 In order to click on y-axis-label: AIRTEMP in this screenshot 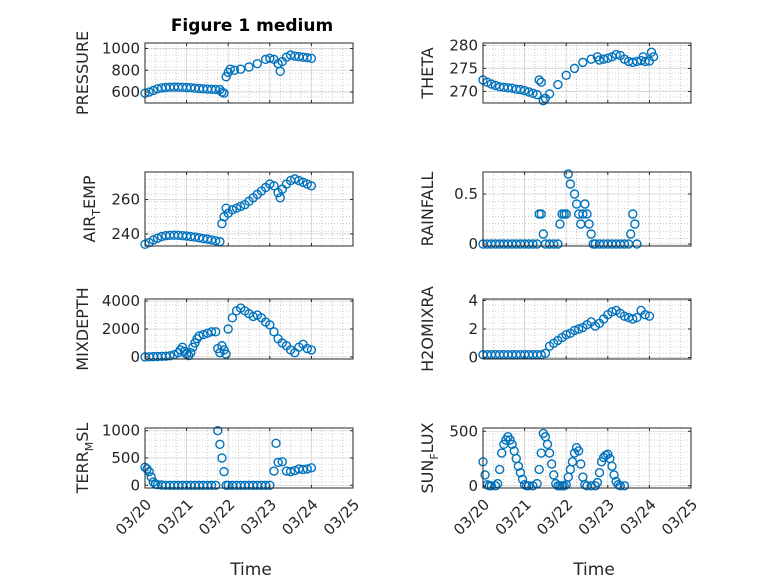, I will do `click(91, 208)`.